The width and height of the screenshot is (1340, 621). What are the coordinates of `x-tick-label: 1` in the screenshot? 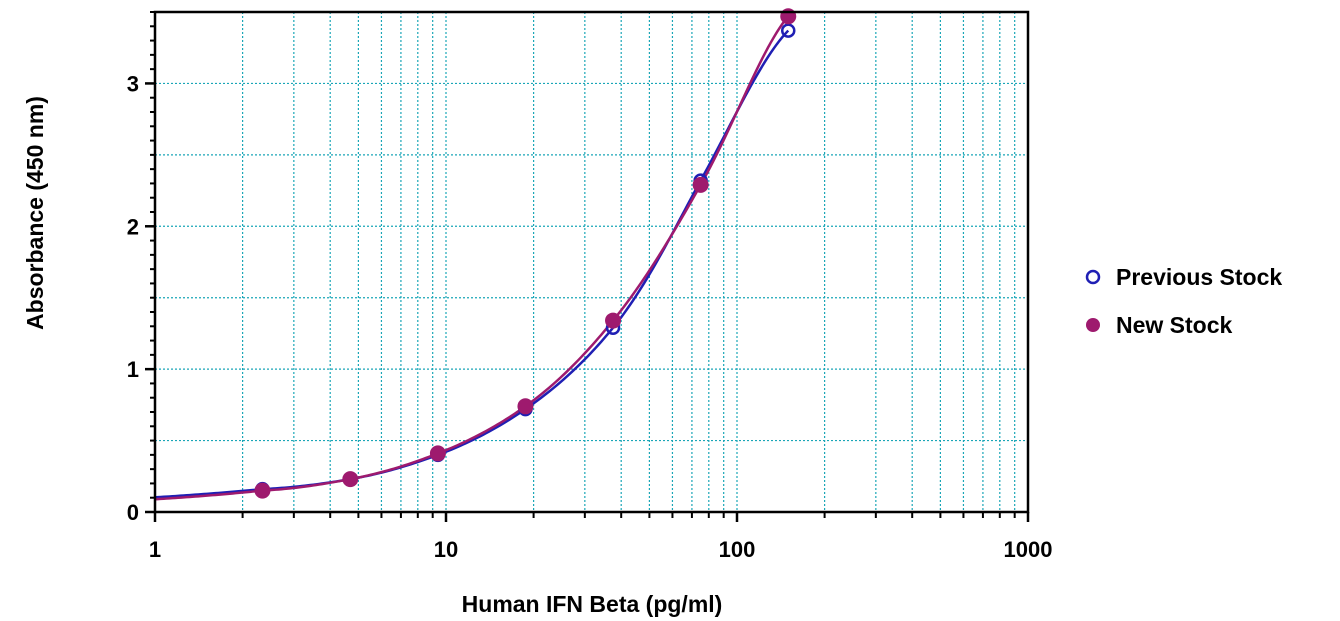 It's located at (155, 549).